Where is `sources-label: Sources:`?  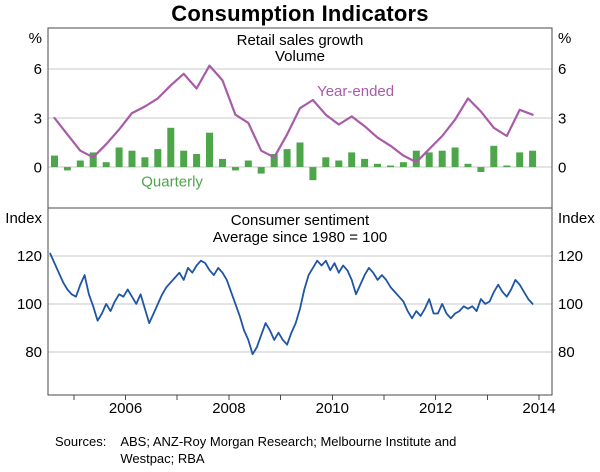
sources-label: Sources: is located at coordinates (81, 441).